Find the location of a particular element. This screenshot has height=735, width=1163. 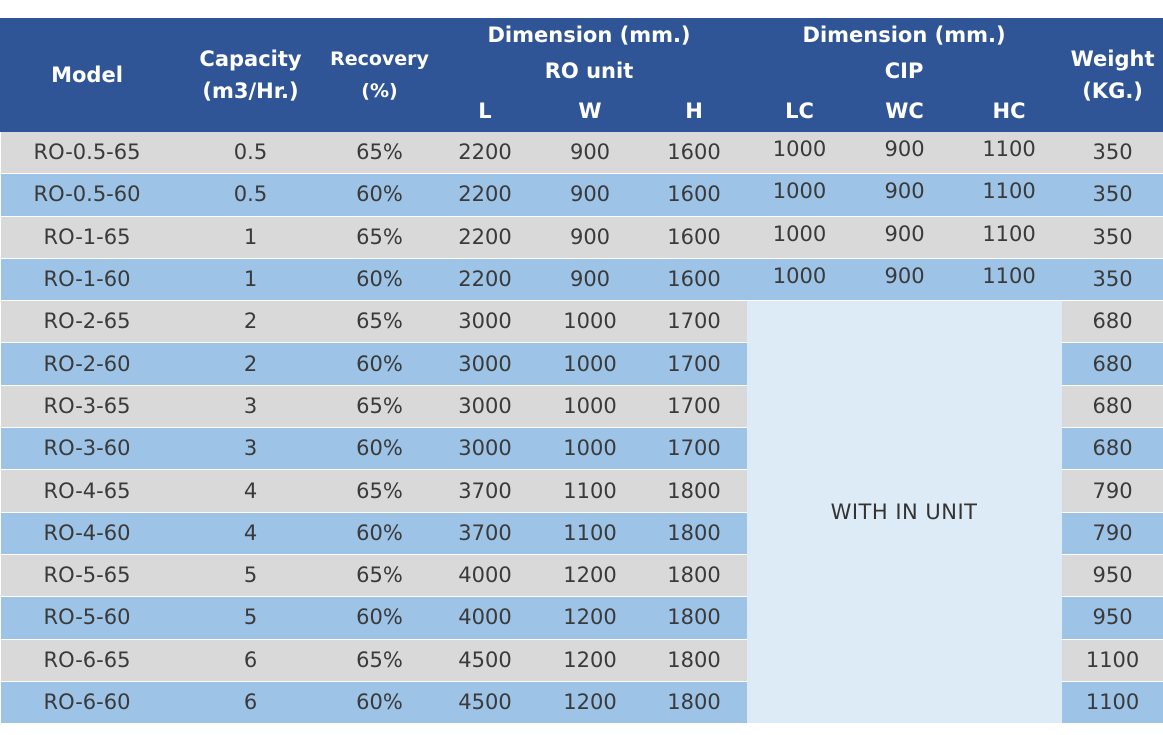

header-model: Model is located at coordinates (87, 75).